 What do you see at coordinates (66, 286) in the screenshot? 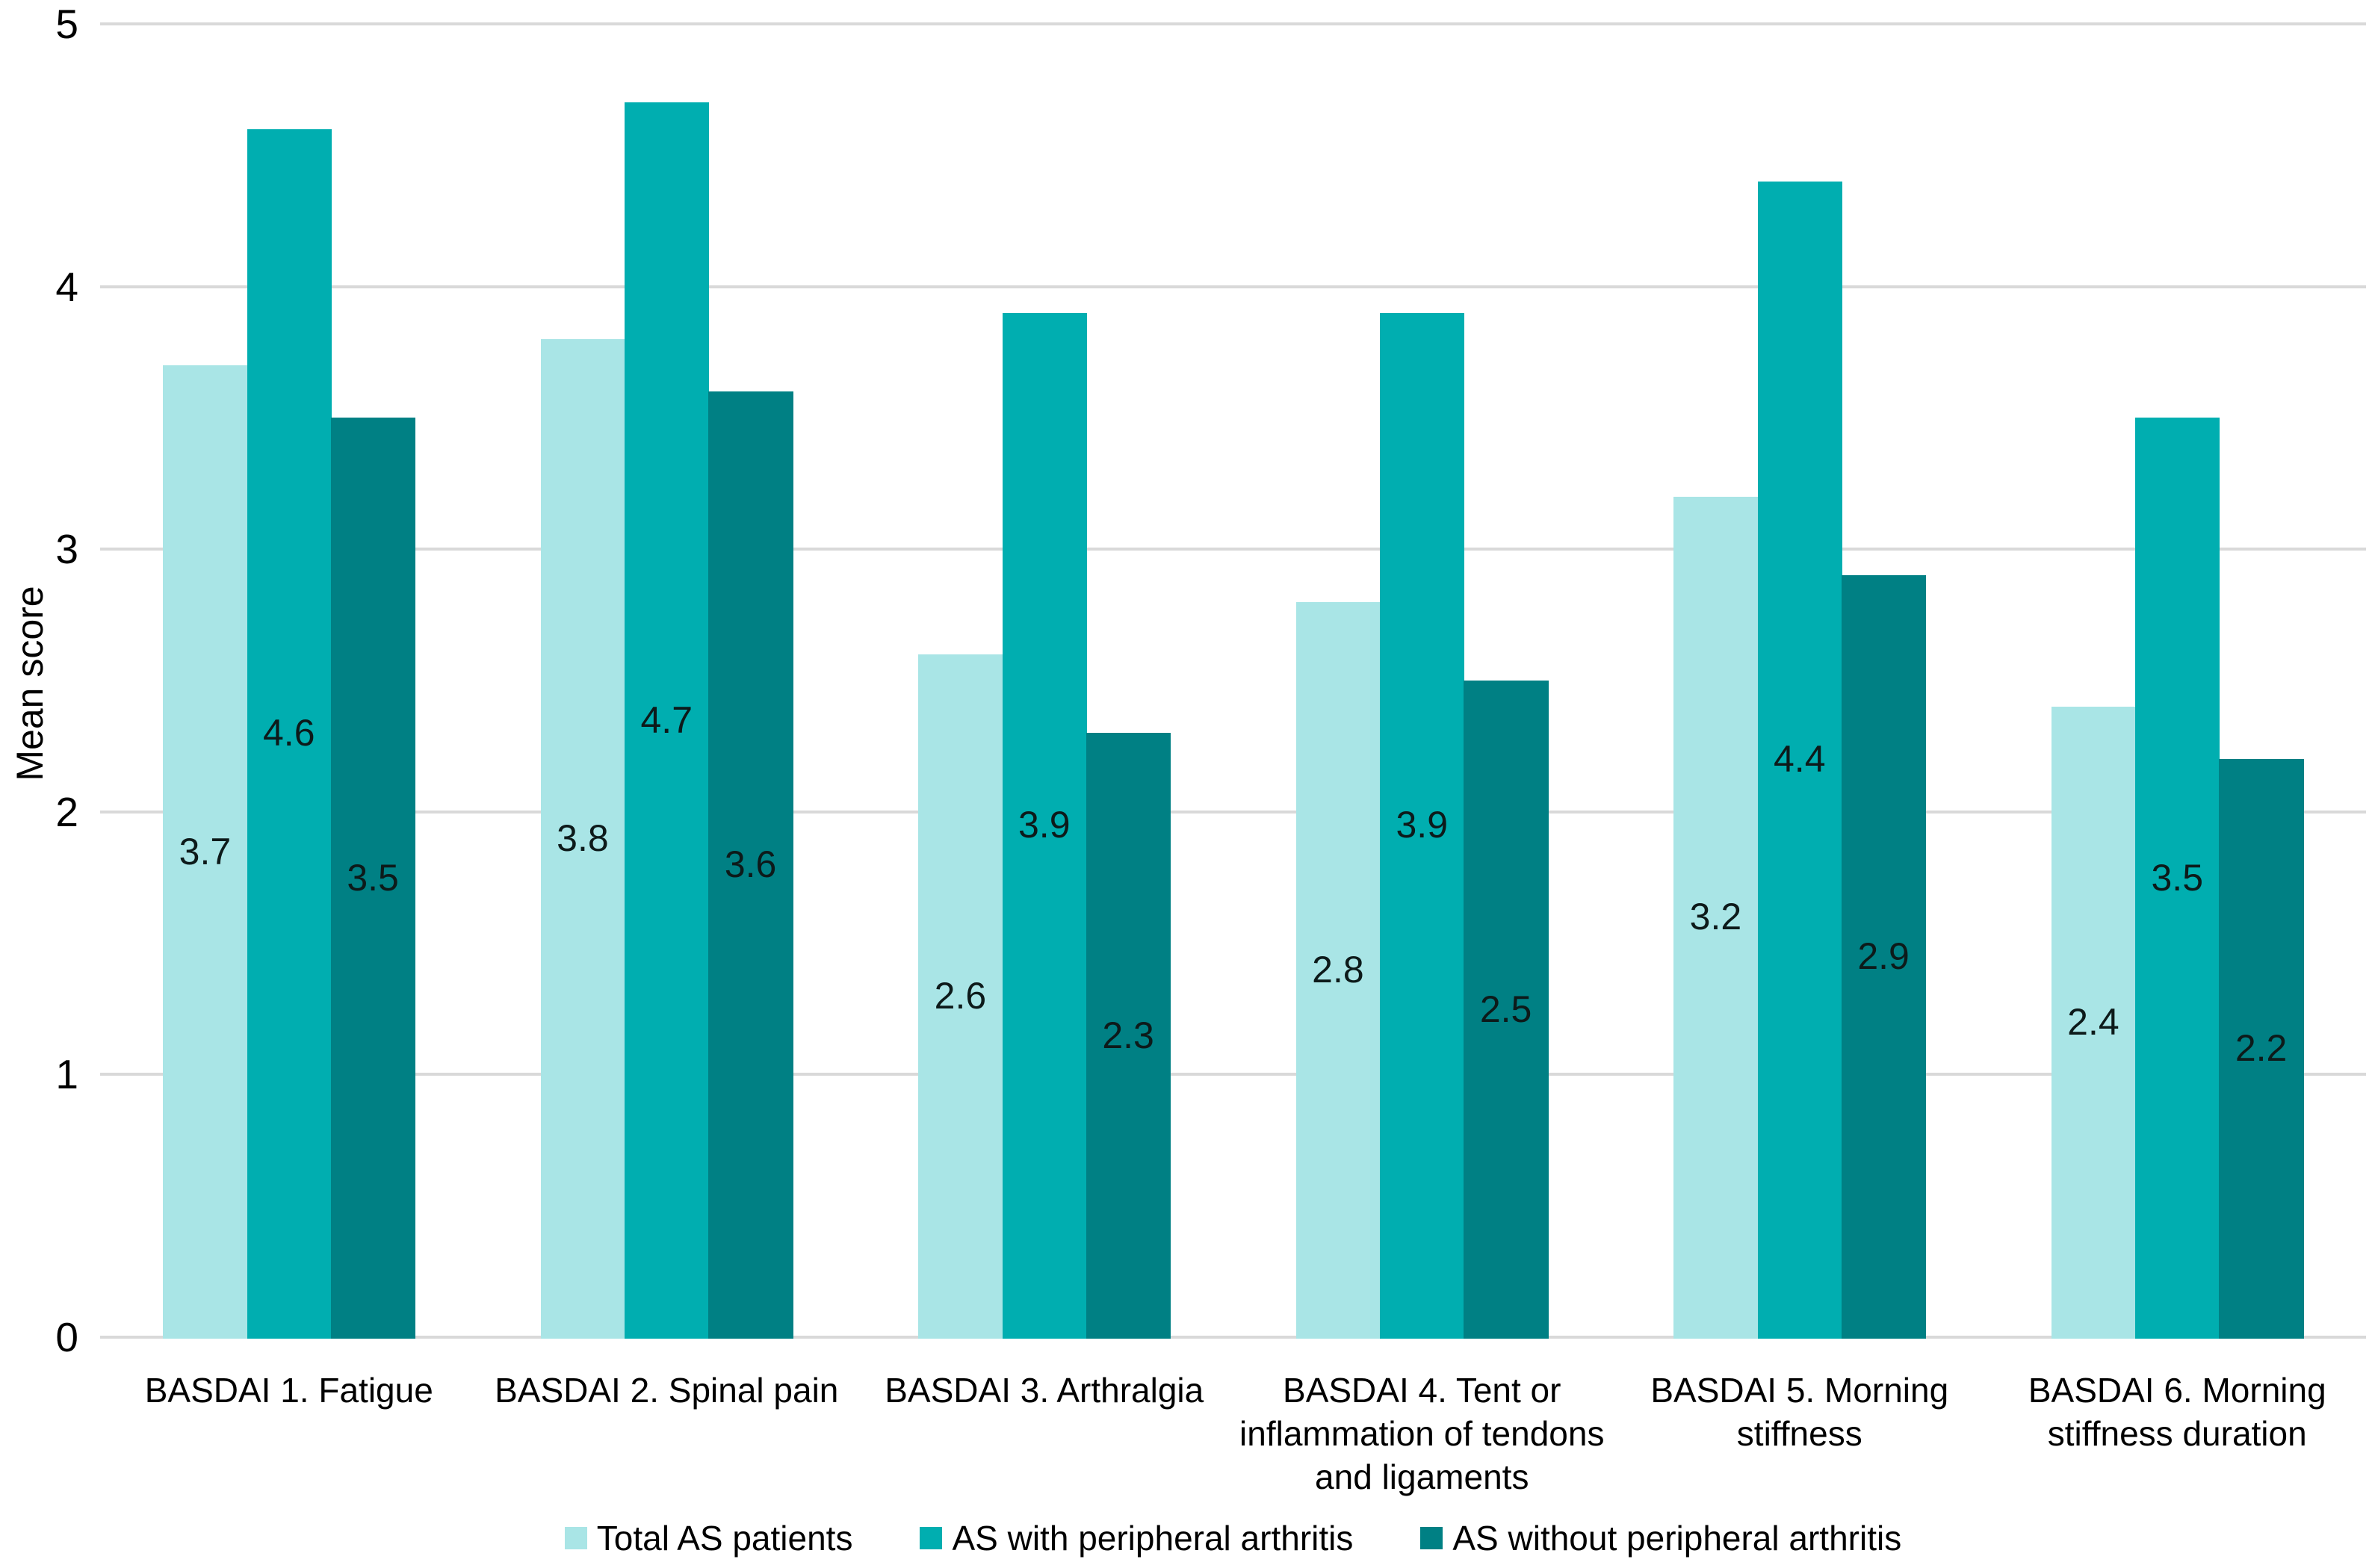
I see `y-tick-label-4: 4` at bounding box center [66, 286].